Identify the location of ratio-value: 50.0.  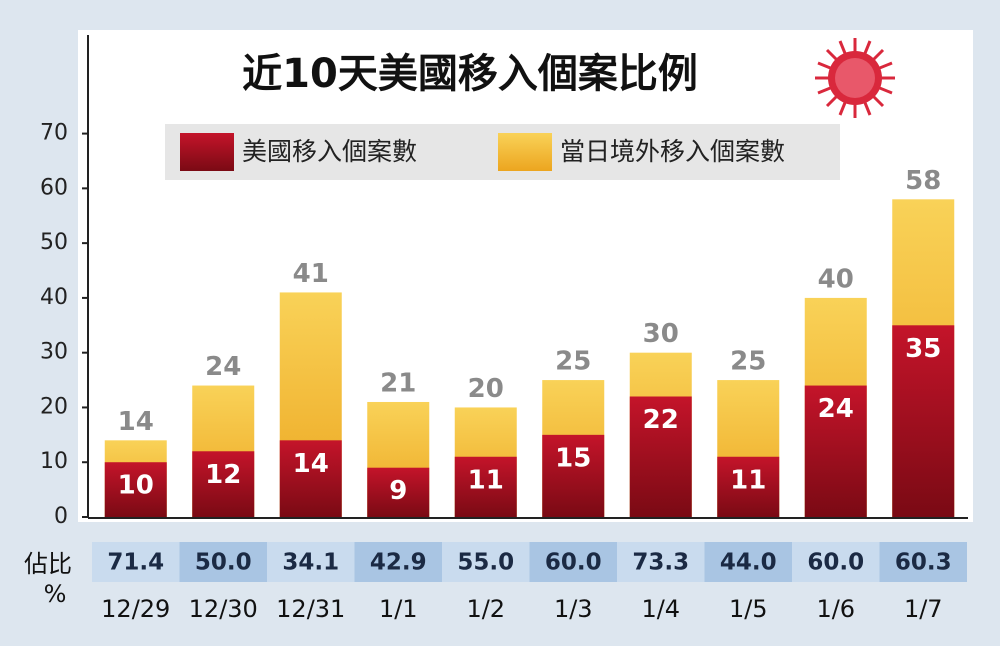
(223, 563).